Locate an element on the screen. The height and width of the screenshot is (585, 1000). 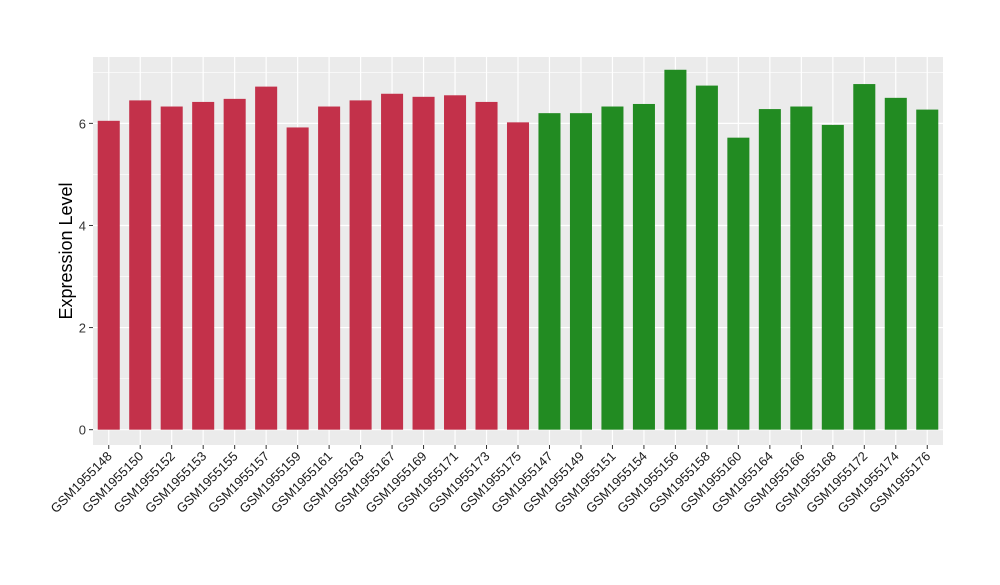
bar-GSM1955161 is located at coordinates (329, 268).